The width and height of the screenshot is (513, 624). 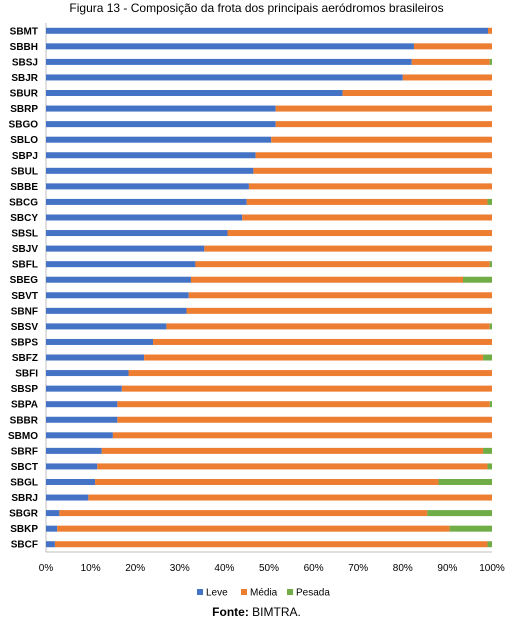 I want to click on x-tick-label: 30%, so click(x=180, y=568).